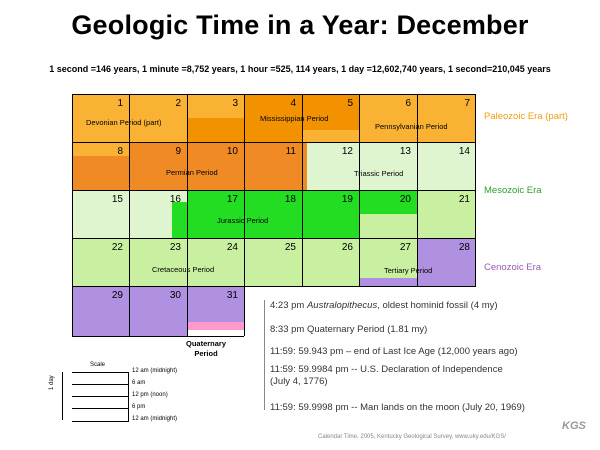 The image size is (600, 450). Describe the element at coordinates (290, 199) in the screenshot. I see `day-18: 18` at that location.